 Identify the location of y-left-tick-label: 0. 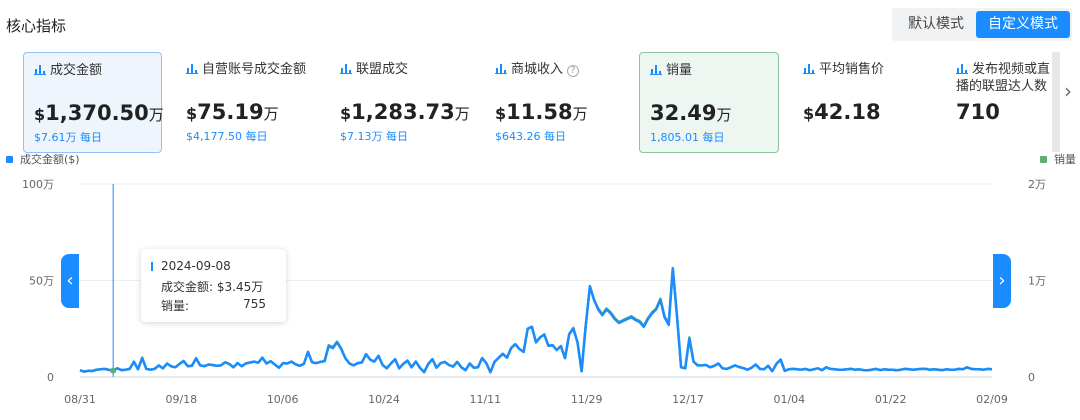
(50, 377).